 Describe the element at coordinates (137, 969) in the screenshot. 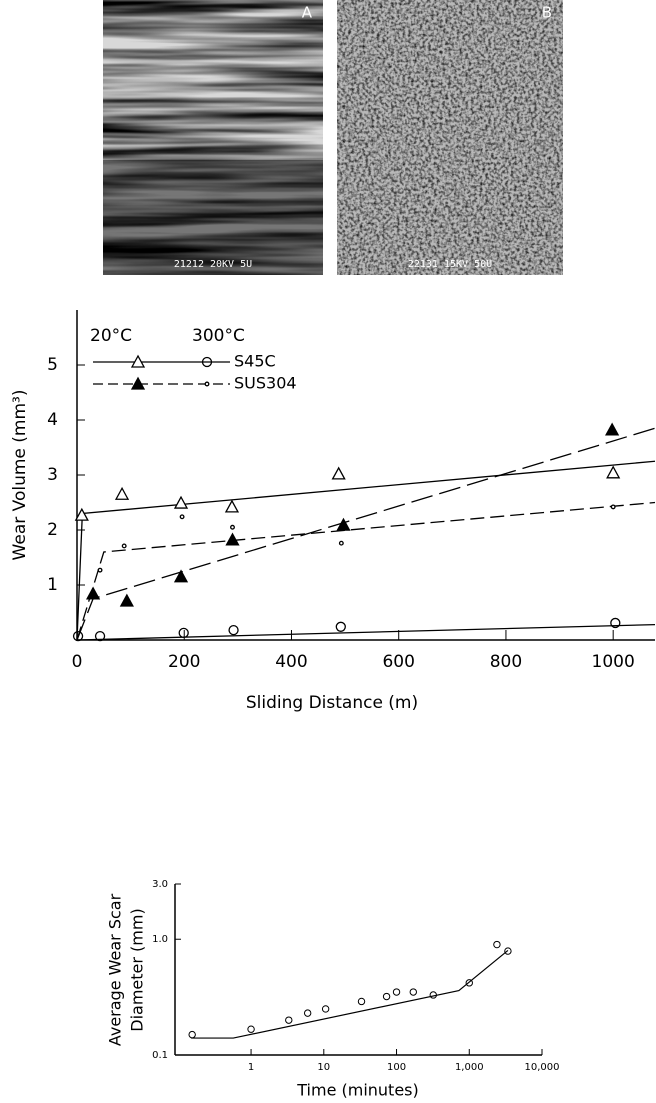

I see `y-axis-label: Diameter (mm)` at that location.